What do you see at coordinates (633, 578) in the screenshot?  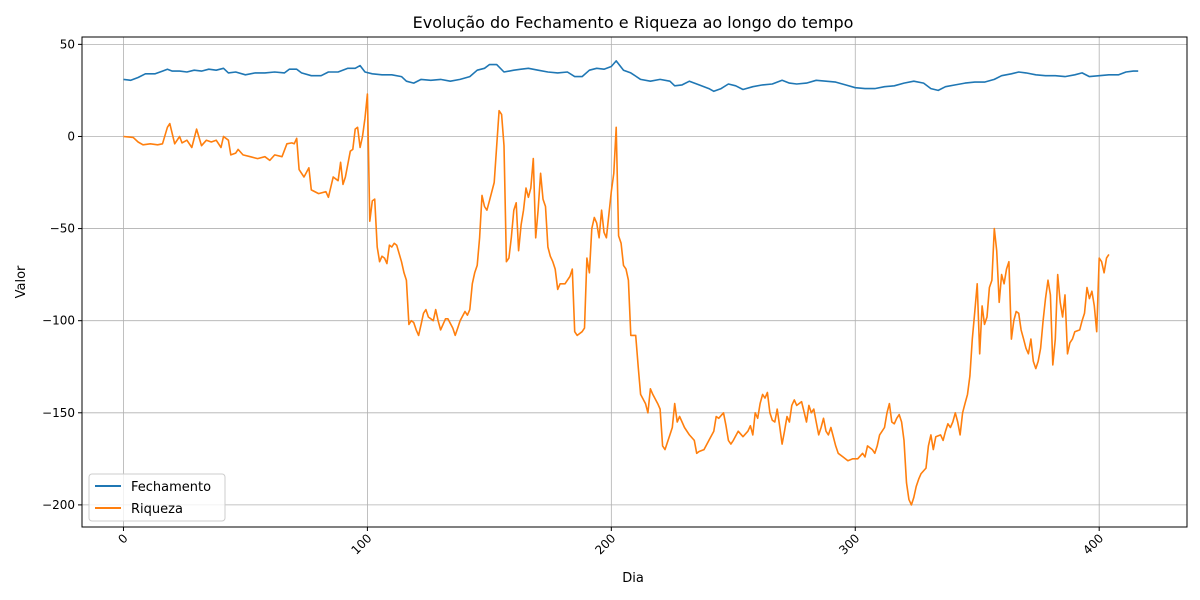 I see `x-axis-title: Dia` at bounding box center [633, 578].